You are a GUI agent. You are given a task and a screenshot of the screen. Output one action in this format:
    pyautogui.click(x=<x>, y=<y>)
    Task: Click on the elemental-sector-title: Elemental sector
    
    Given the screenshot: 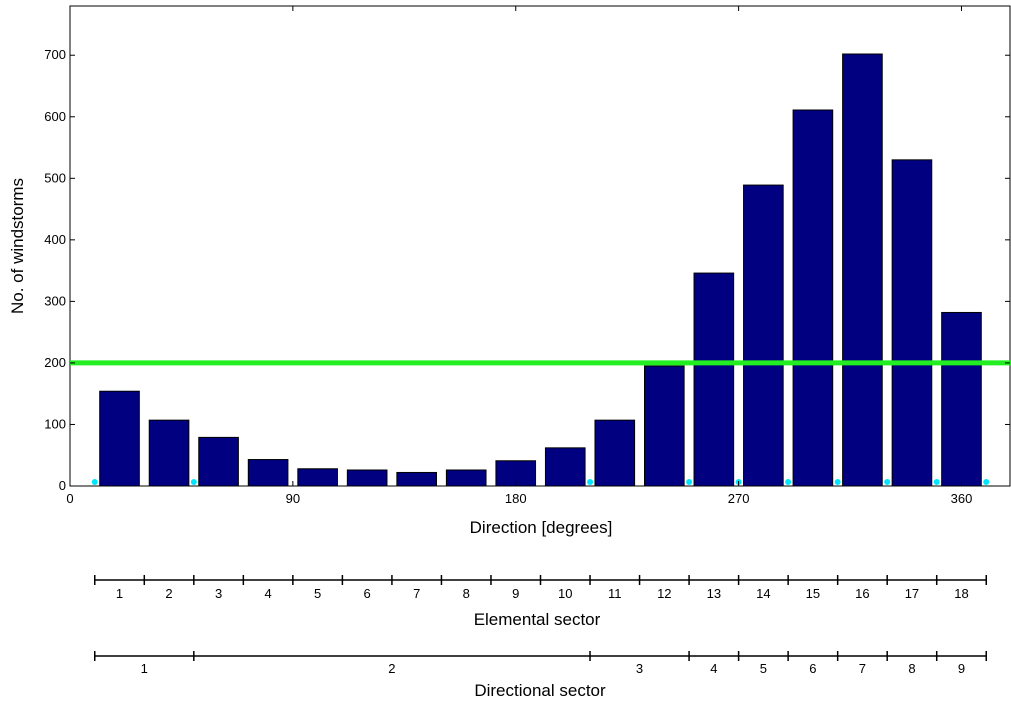 What is the action you would take?
    pyautogui.click(x=537, y=619)
    